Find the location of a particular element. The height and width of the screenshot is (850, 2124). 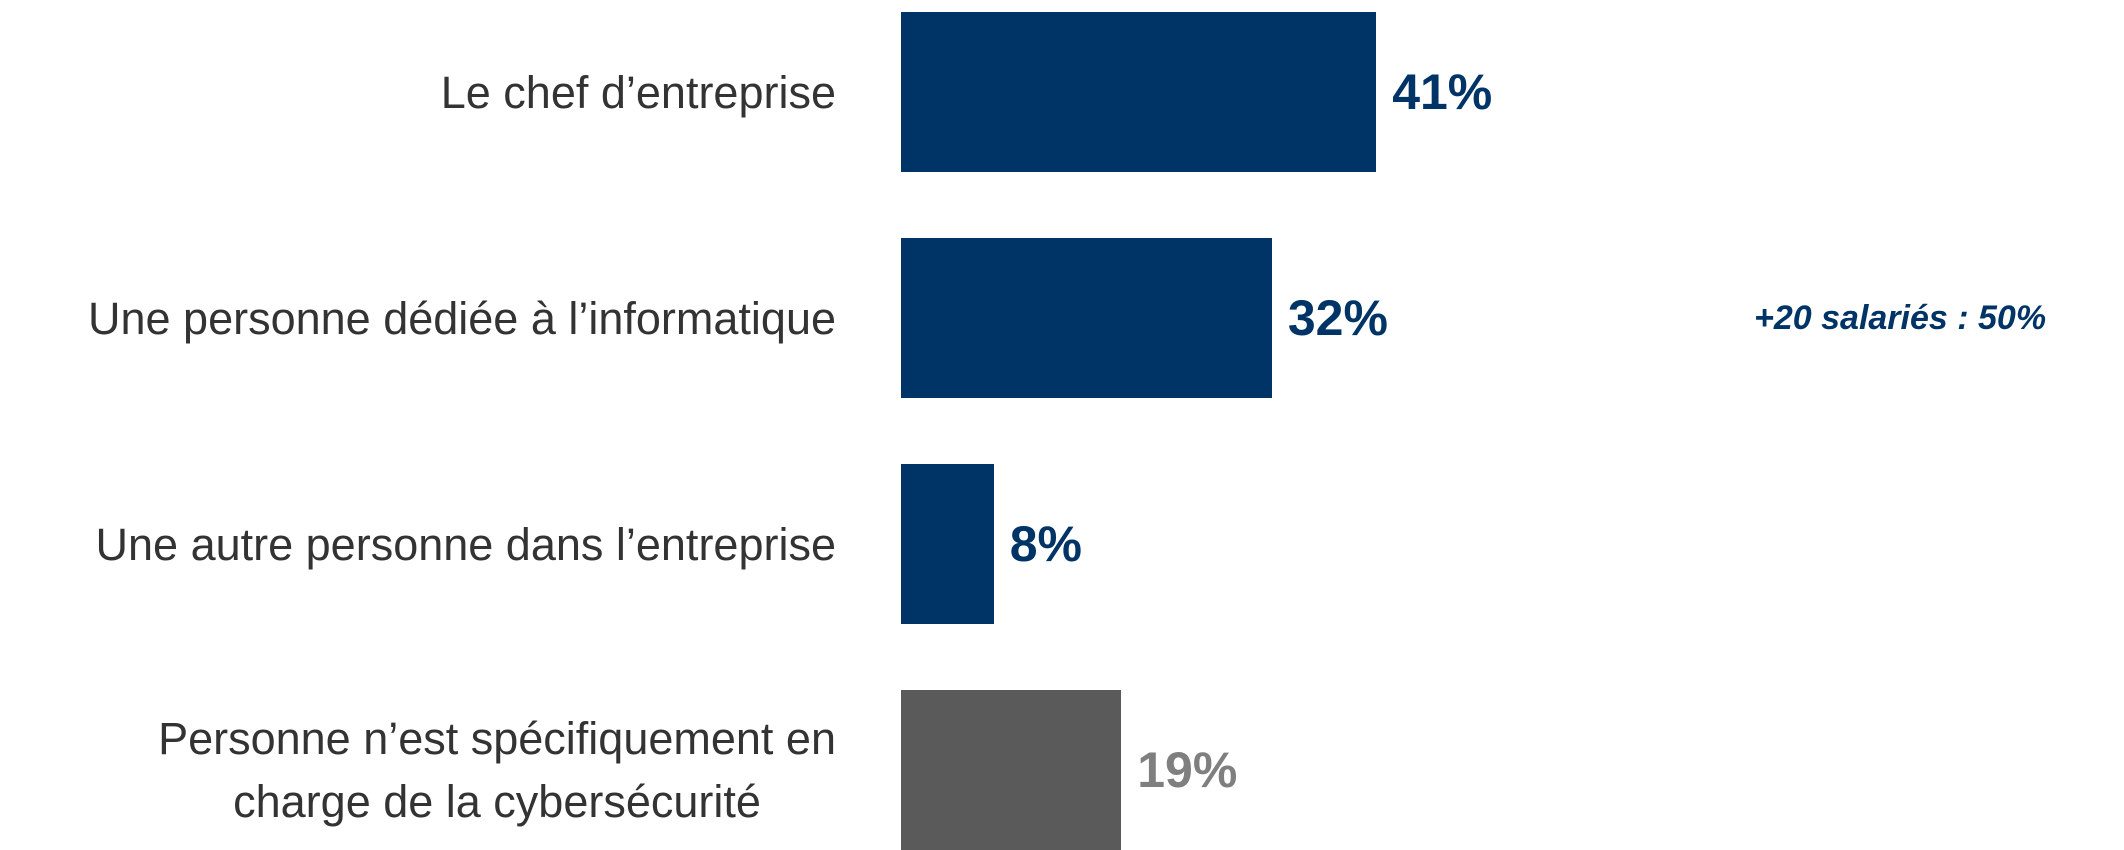

value-label: 19% is located at coordinates (1187, 770).